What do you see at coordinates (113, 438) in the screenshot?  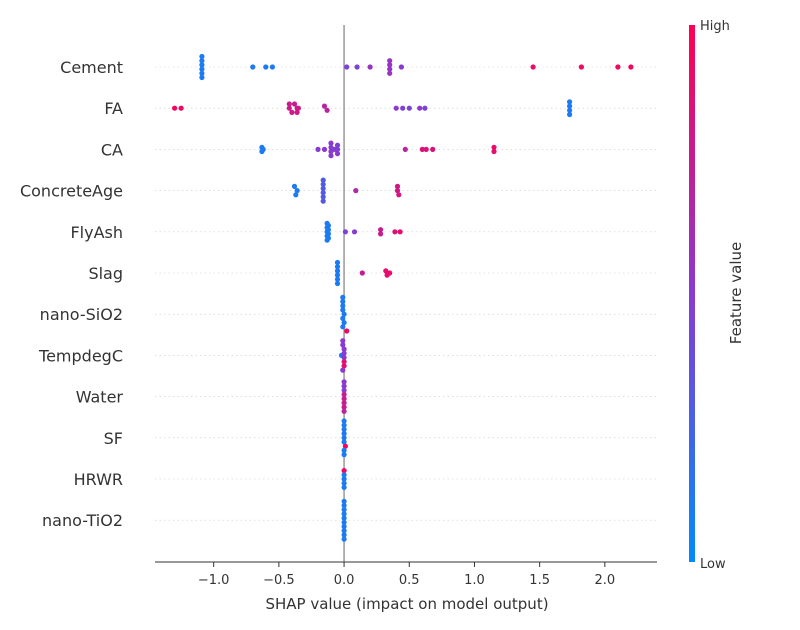 I see `feature-label: SF` at bounding box center [113, 438].